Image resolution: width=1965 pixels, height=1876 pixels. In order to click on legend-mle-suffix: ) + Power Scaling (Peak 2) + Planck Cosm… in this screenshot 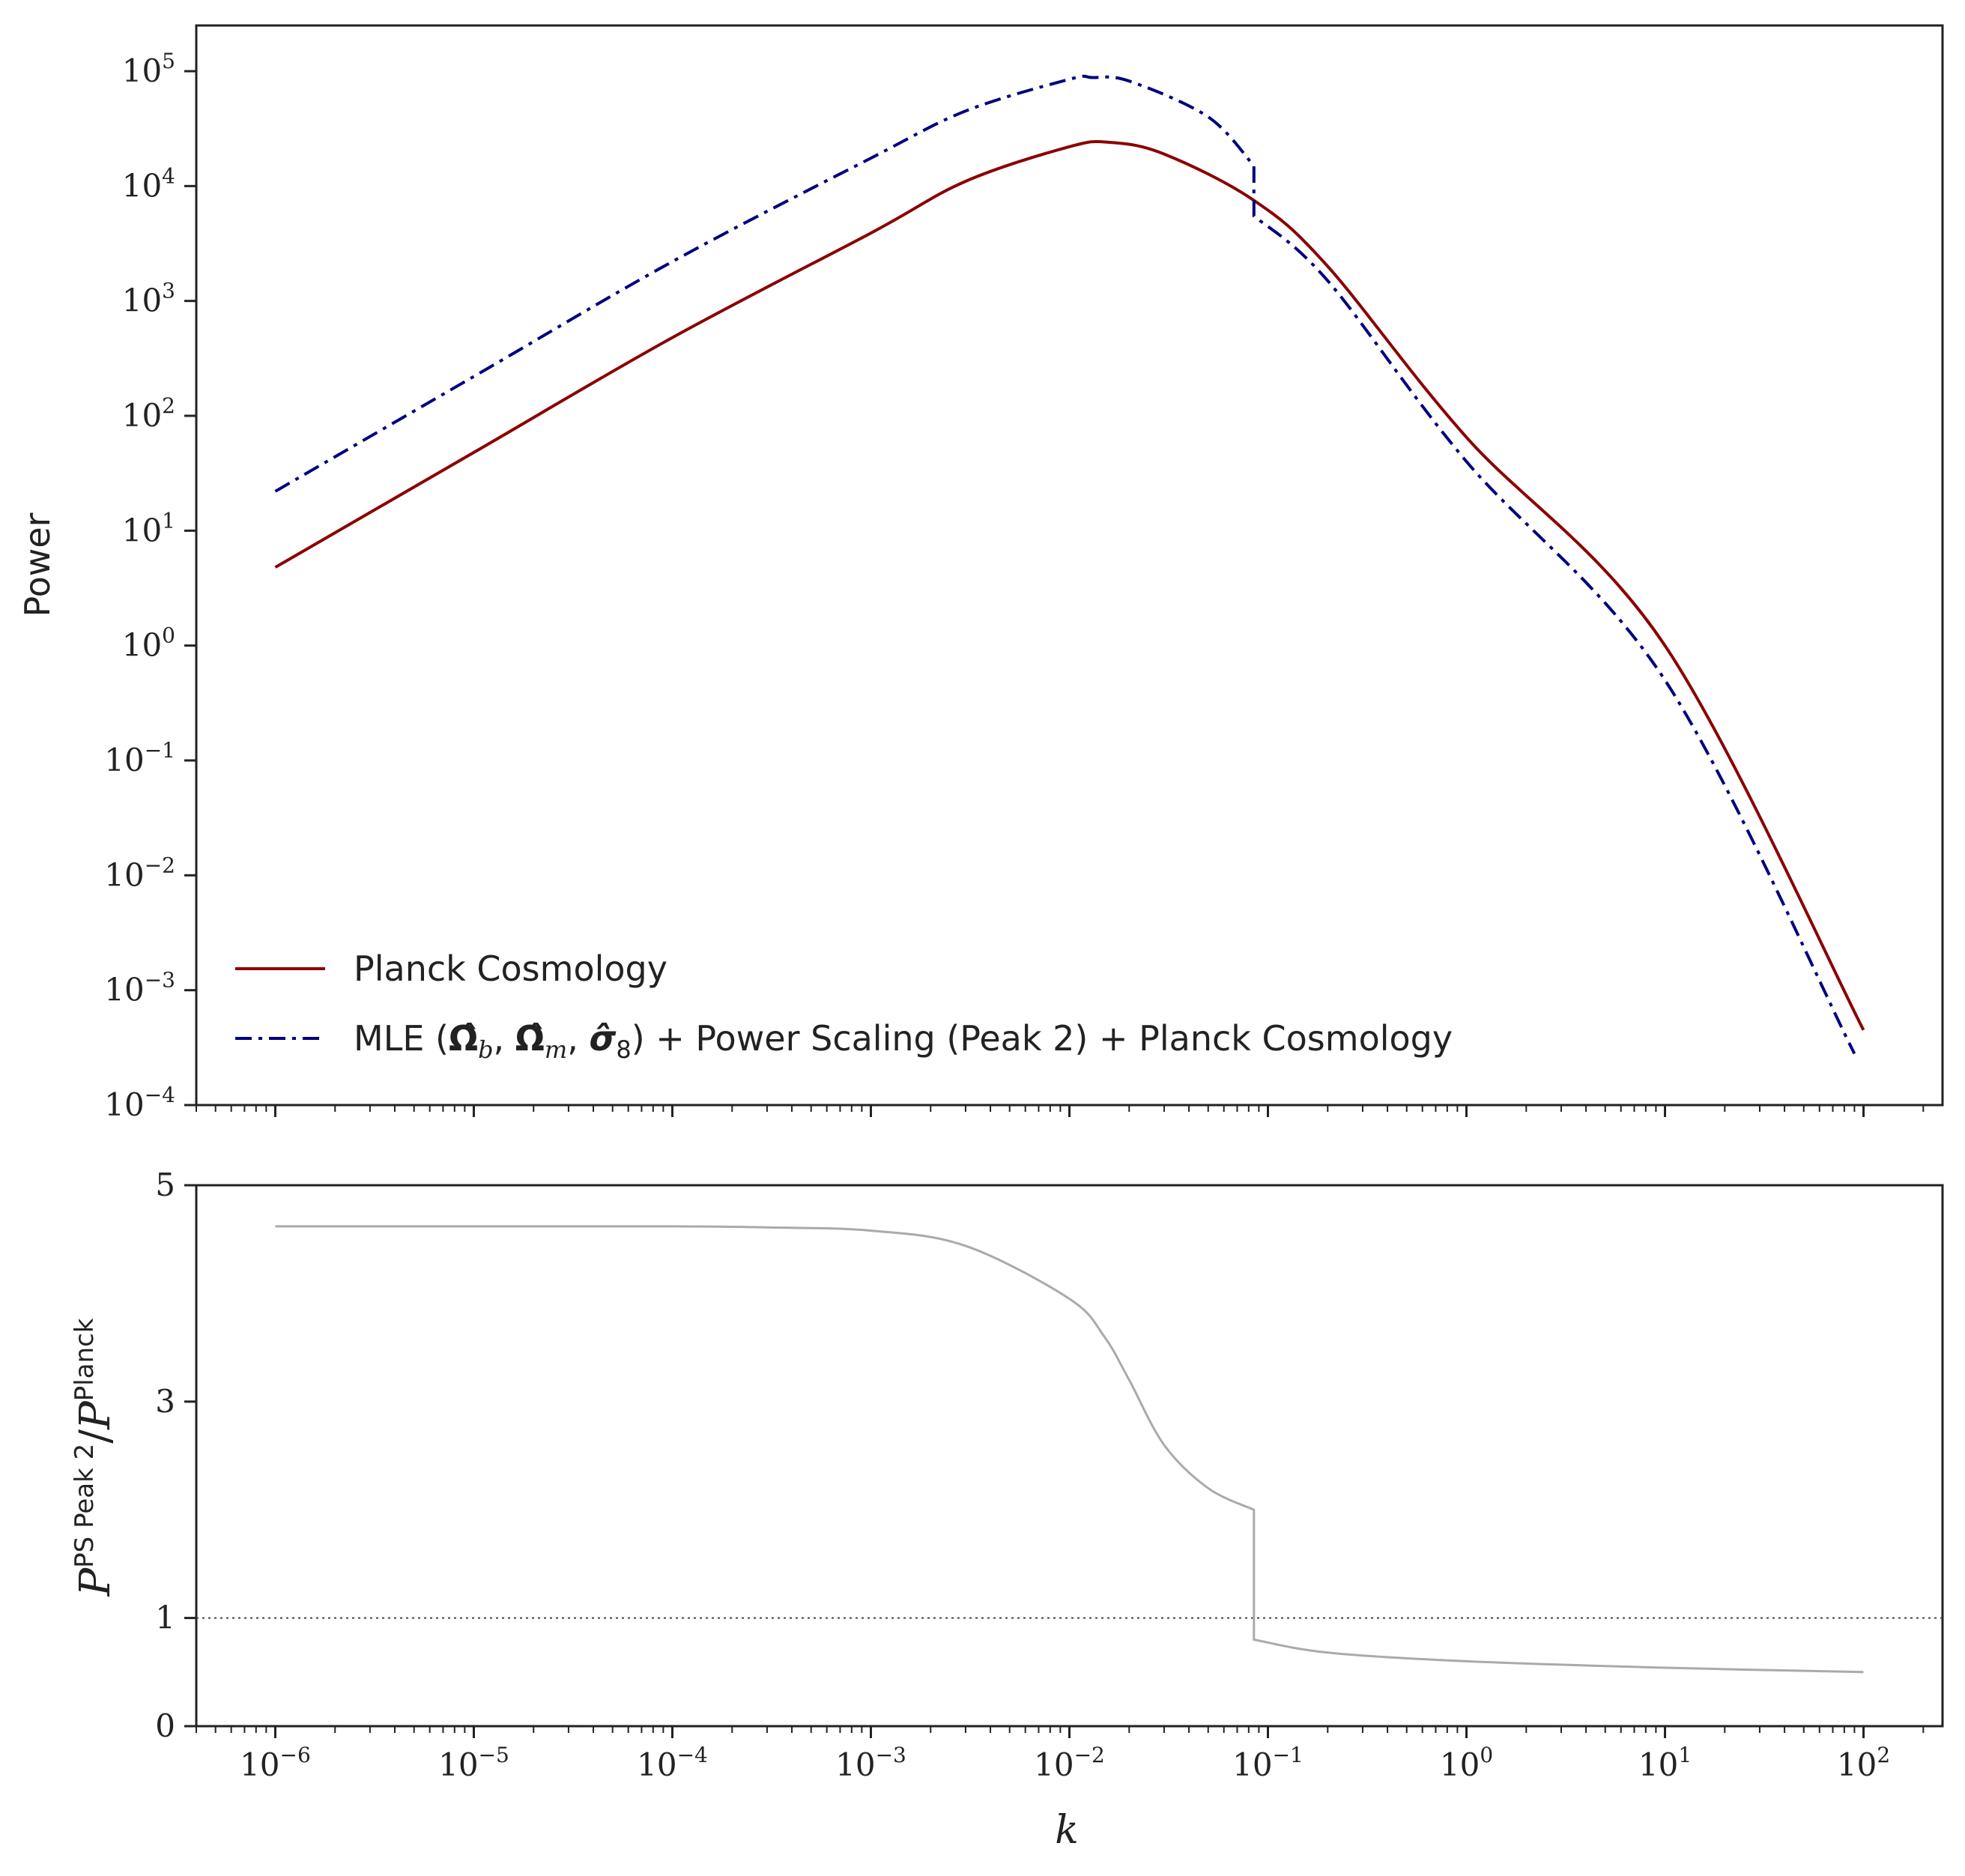, I will do `click(1042, 1039)`.